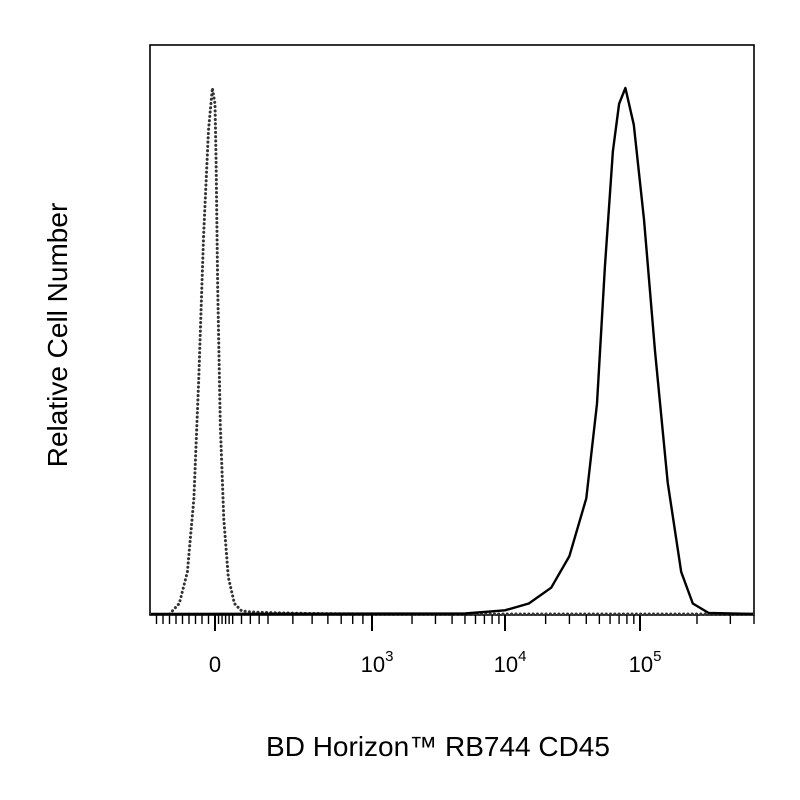  Describe the element at coordinates (645, 662) in the screenshot. I see `x-tick-label: 10⁵` at that location.